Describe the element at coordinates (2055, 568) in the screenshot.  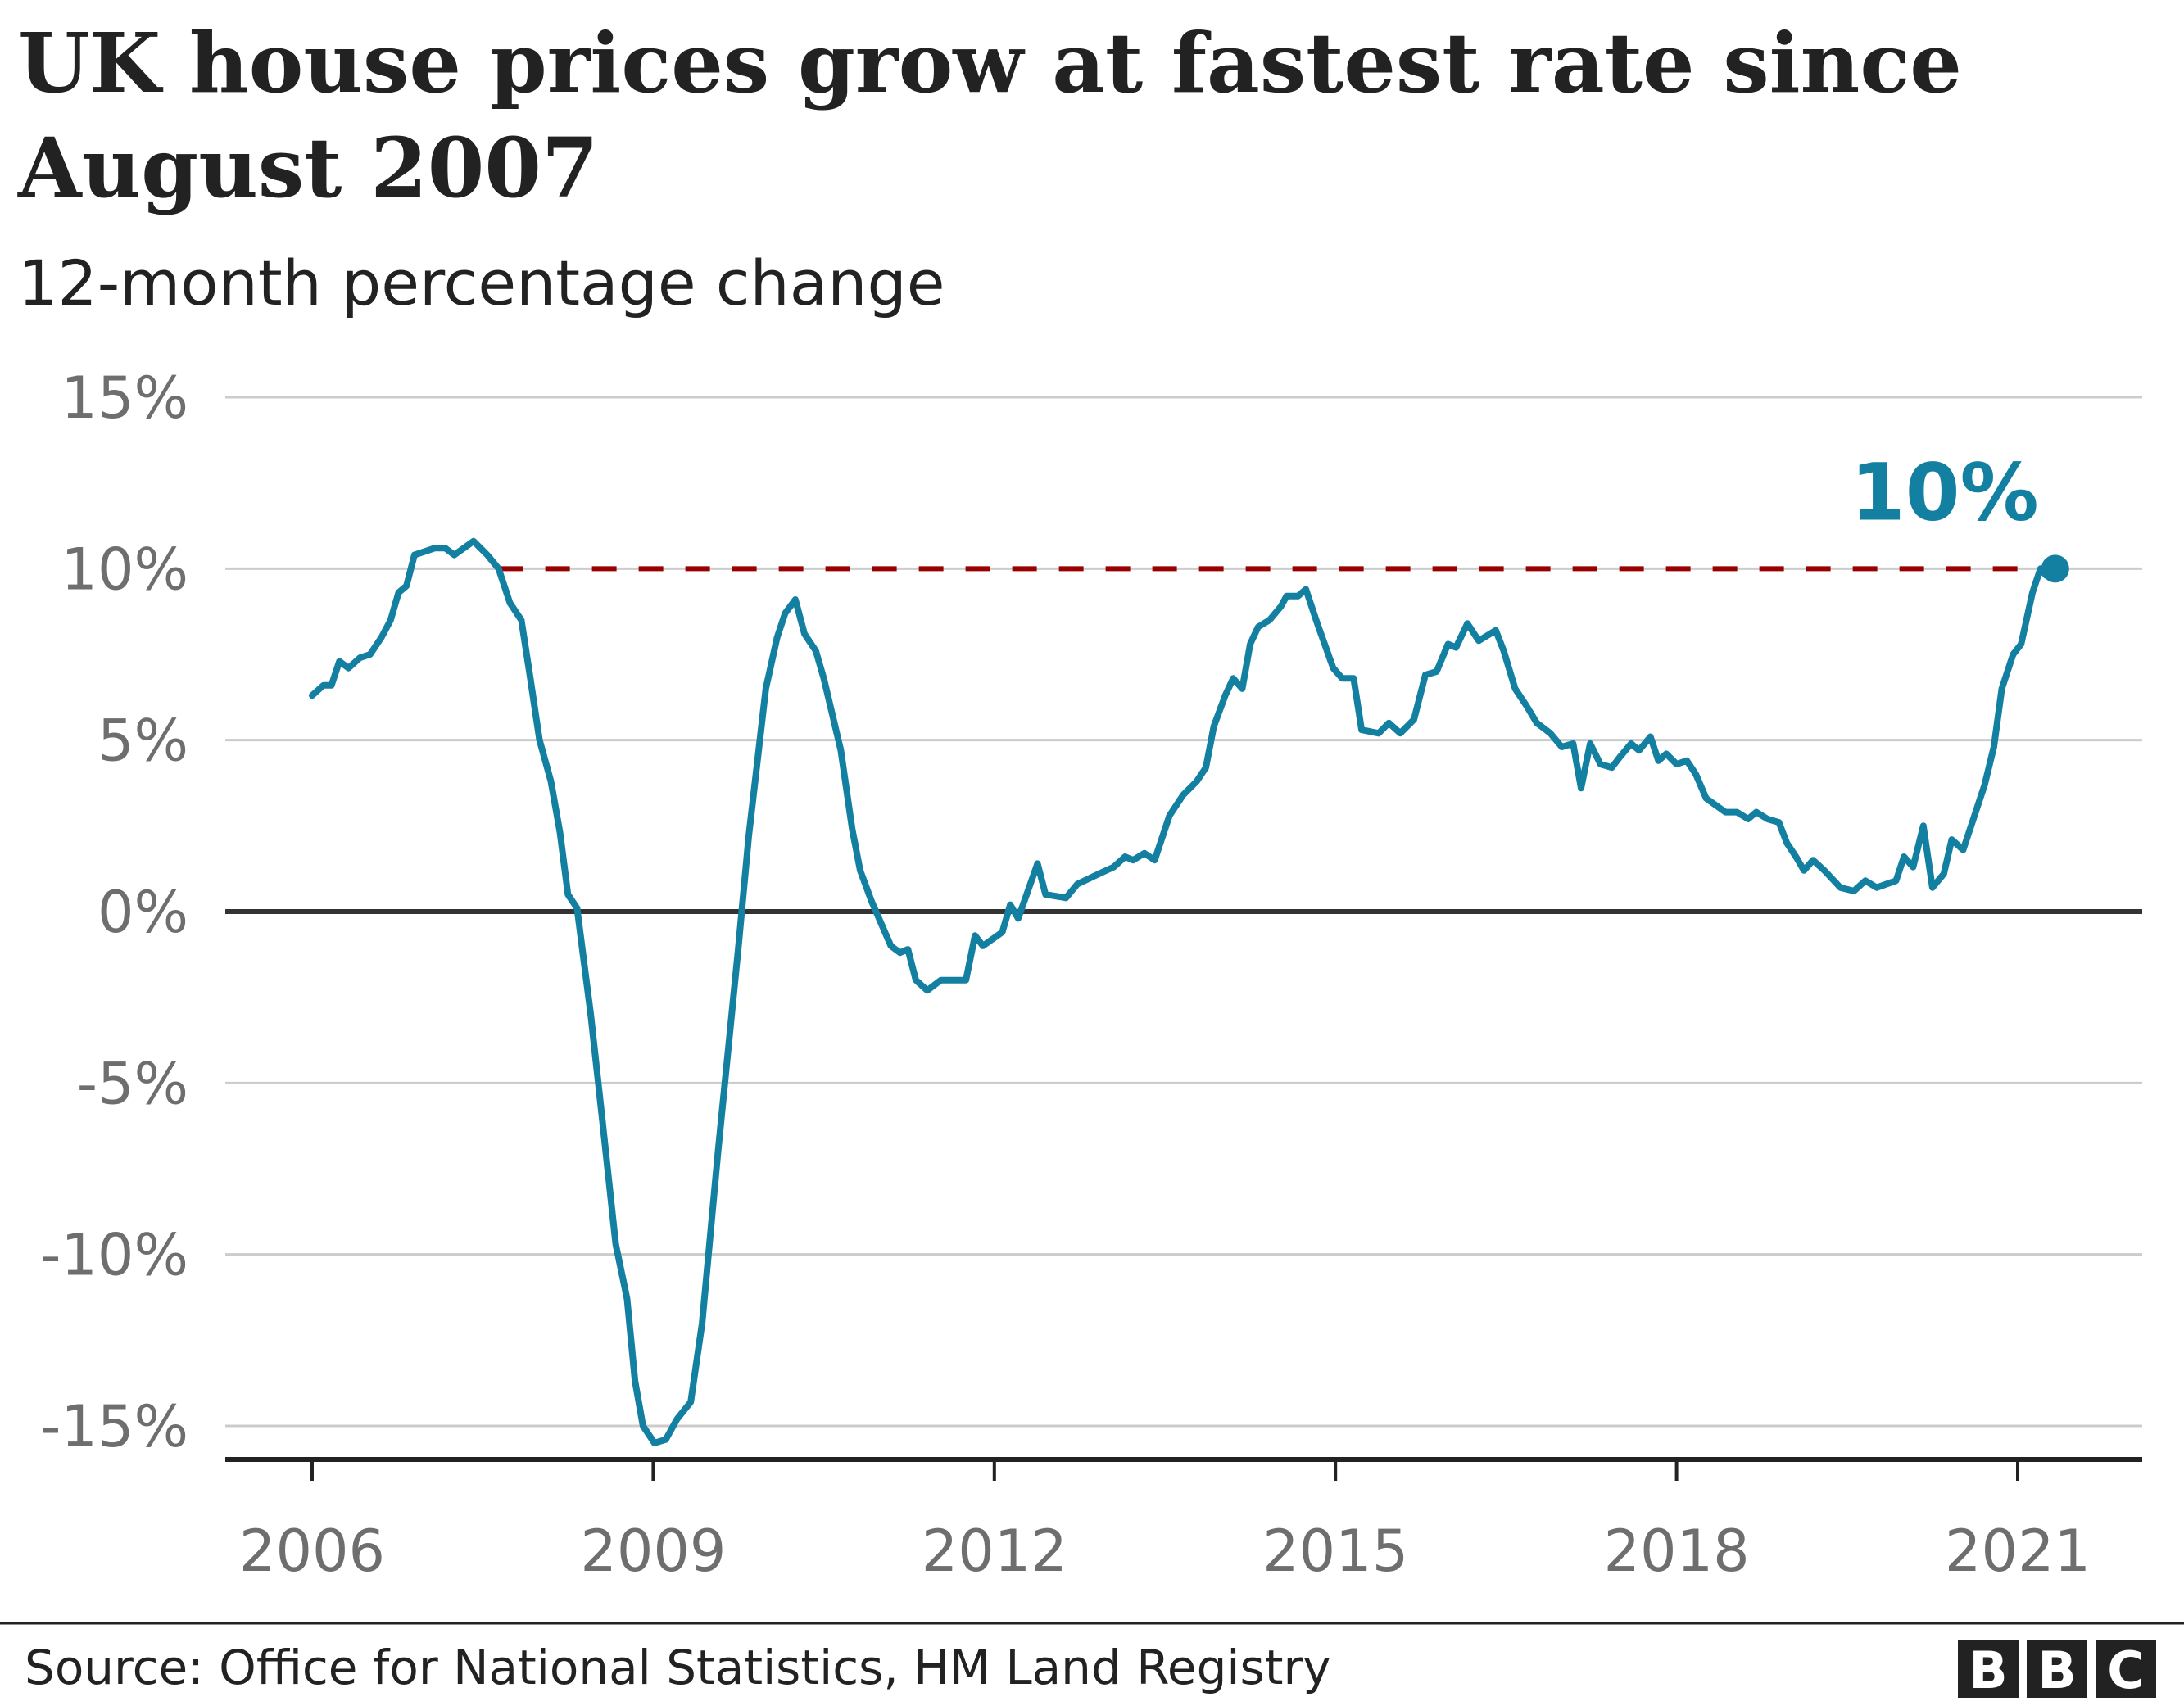
I see `end-point-marker` at that location.